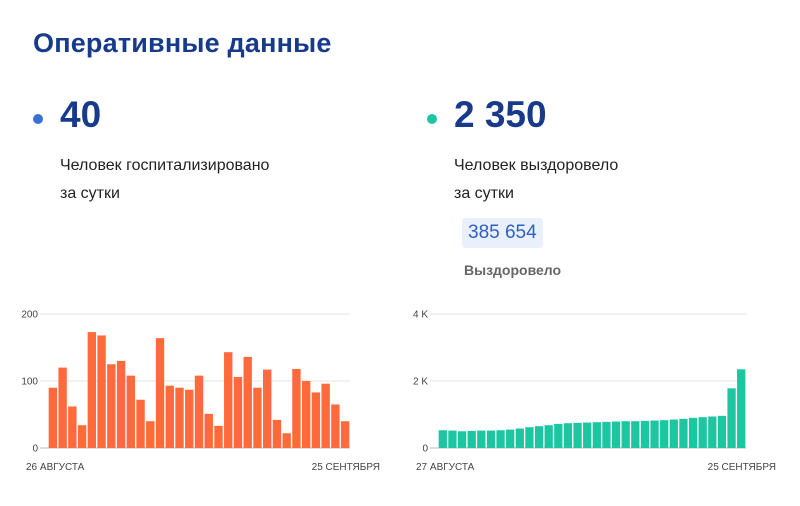 This screenshot has height=506, width=800. What do you see at coordinates (742, 467) in the screenshot?
I see `recovered-x-end-label: 25 СЕНТЯБРЯ` at bounding box center [742, 467].